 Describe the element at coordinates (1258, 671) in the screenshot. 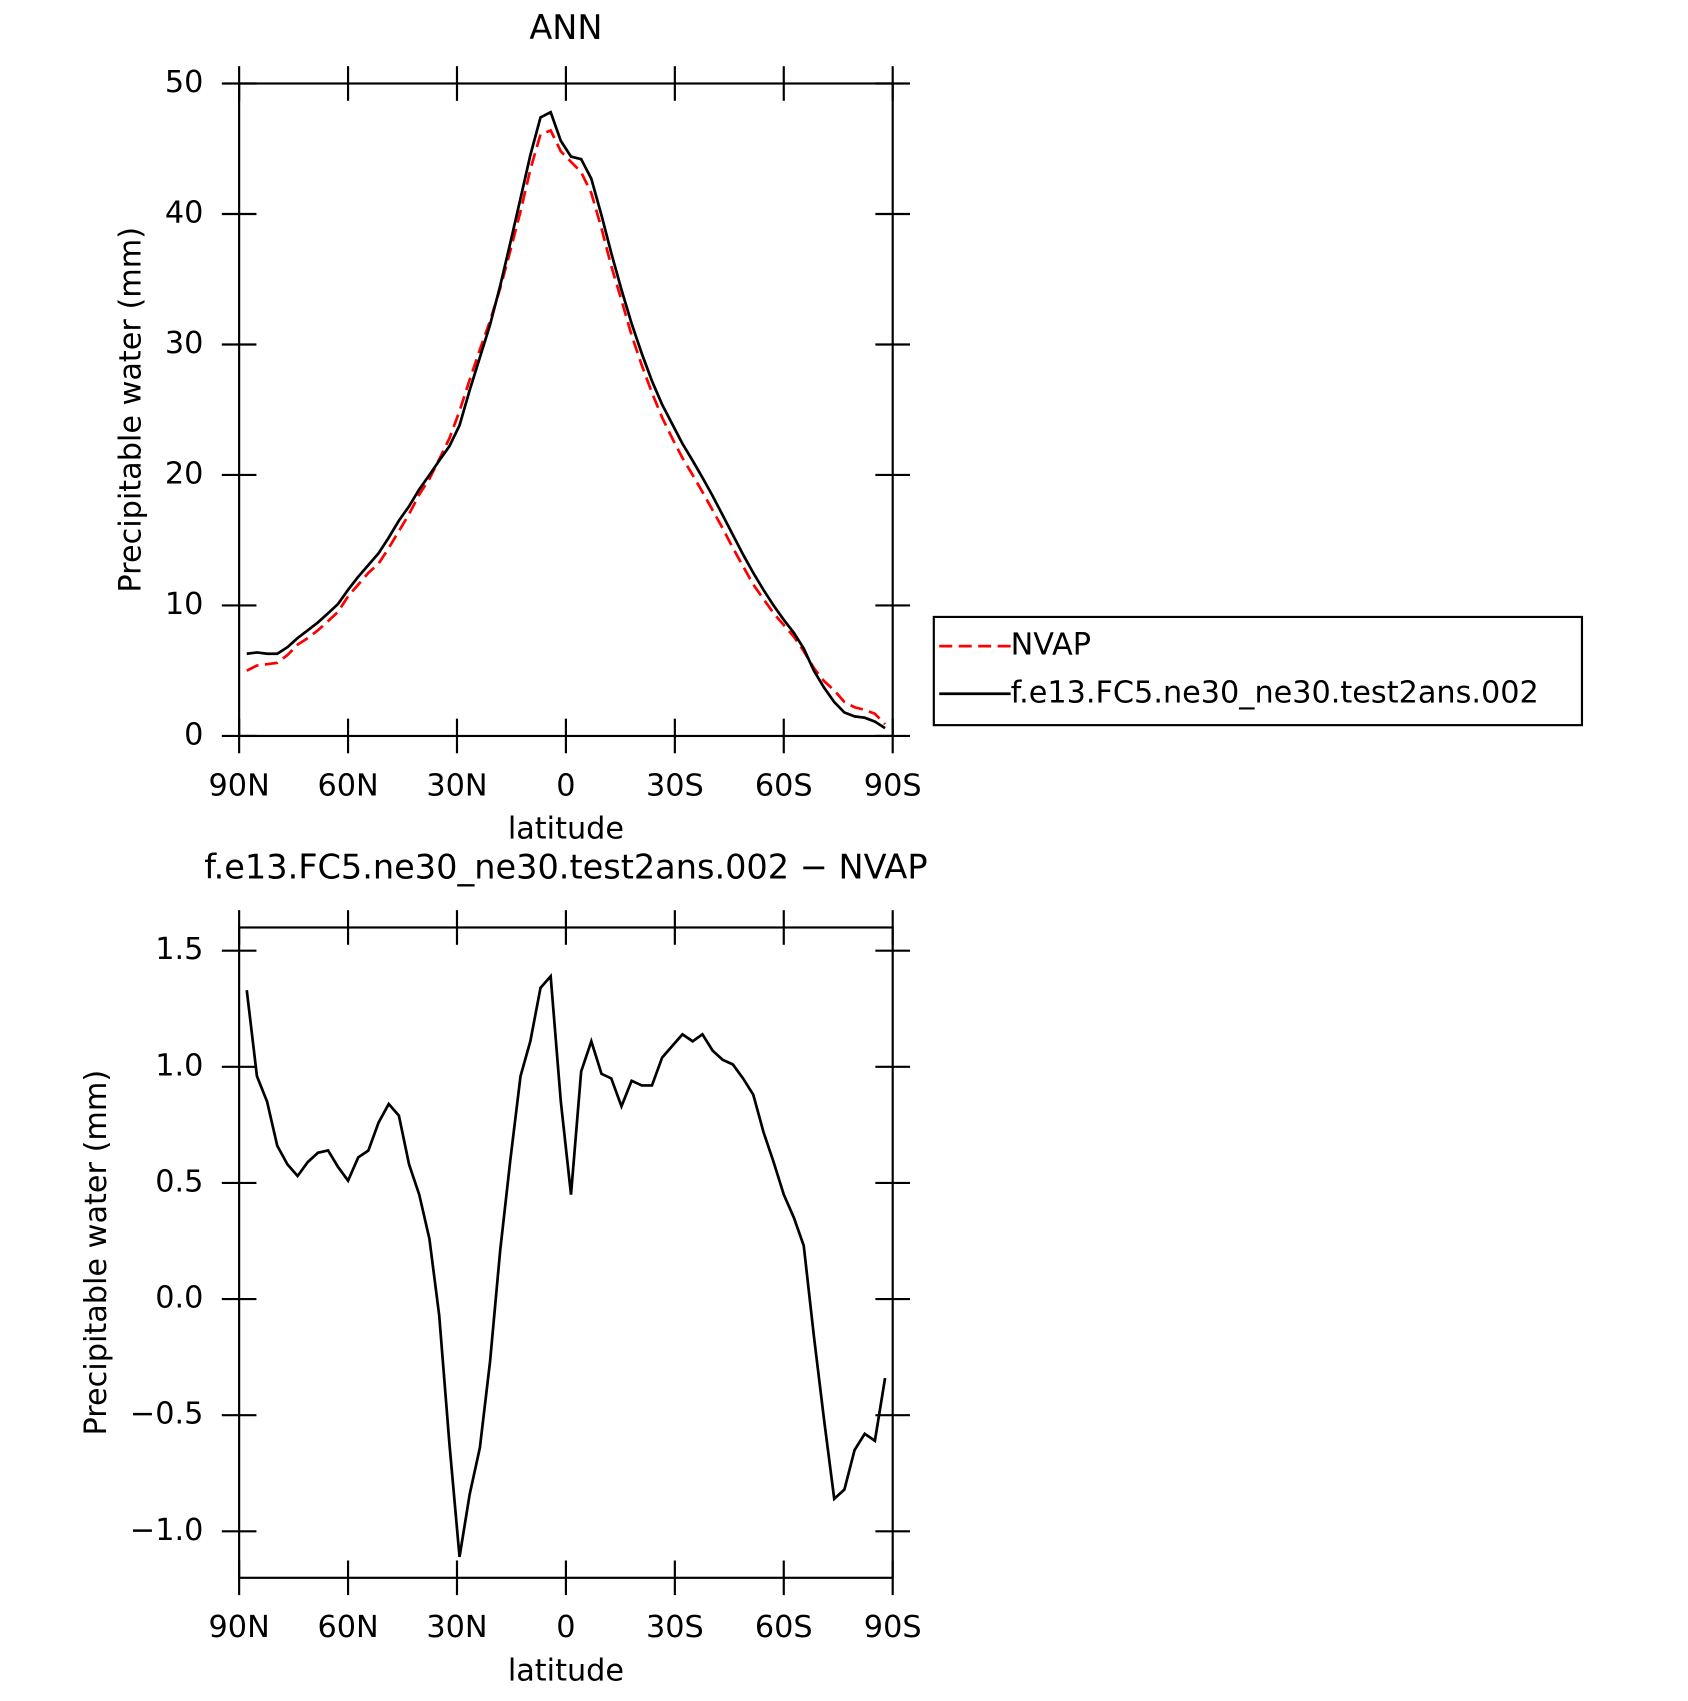

I see `legend-box` at that location.